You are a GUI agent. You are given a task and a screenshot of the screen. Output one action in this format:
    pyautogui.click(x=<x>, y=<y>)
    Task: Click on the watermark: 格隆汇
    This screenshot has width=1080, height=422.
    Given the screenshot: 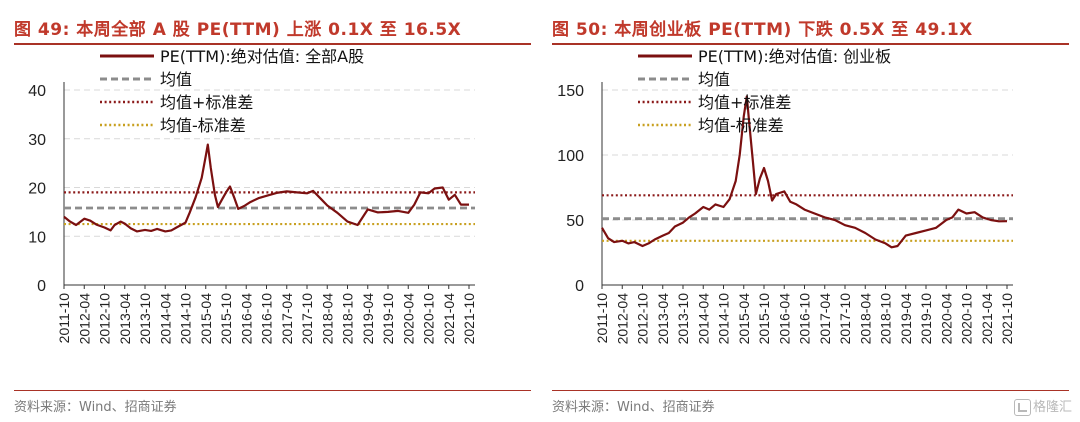 What is the action you would take?
    pyautogui.click(x=1042, y=406)
    